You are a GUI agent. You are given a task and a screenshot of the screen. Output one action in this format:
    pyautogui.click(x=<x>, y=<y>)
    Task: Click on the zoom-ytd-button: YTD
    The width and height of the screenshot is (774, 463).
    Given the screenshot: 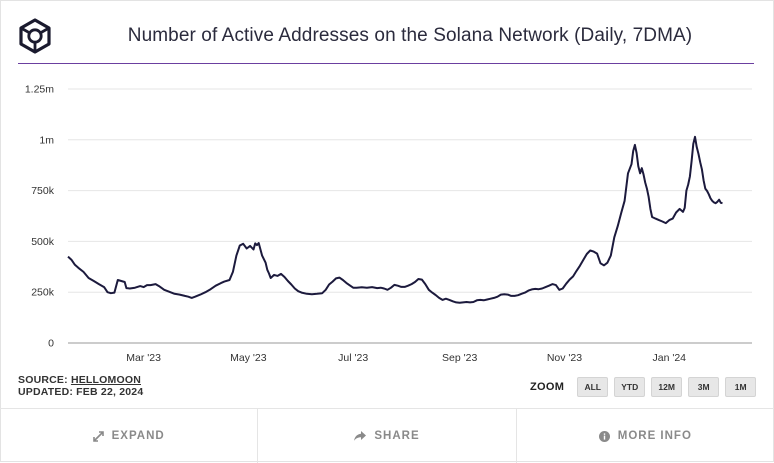 What is the action you would take?
    pyautogui.click(x=630, y=387)
    